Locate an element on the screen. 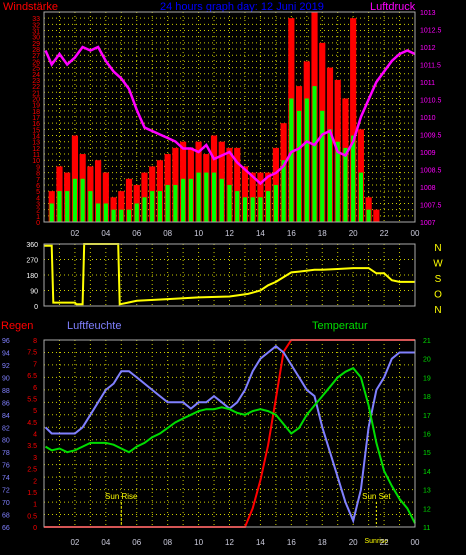  direction-tick-label: 0 is located at coordinates (36, 307).